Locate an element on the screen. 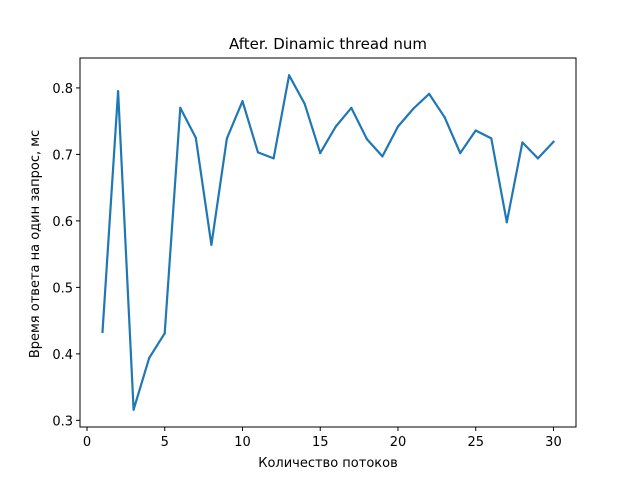 Image resolution: width=640 pixels, height=480 pixels. y-tick-label: 0.6 is located at coordinates (62, 222).